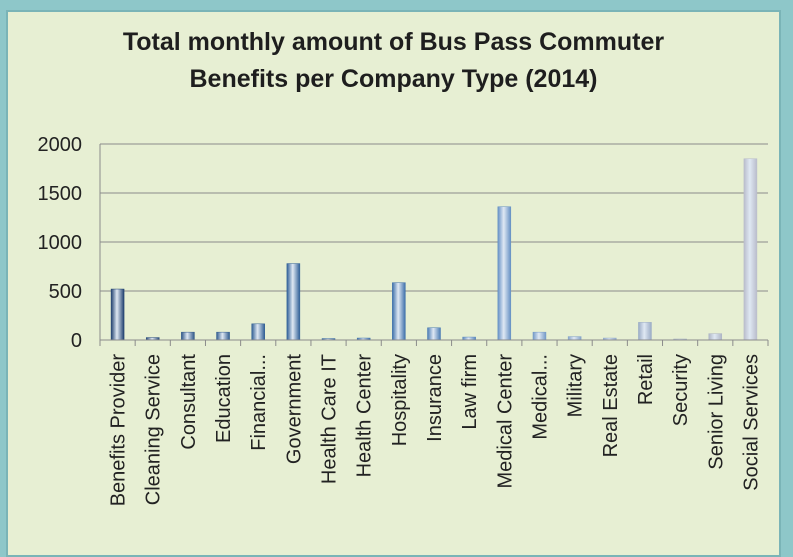 This screenshot has width=793, height=557. Describe the element at coordinates (611, 405) in the screenshot. I see `x-tick-label: Real Estate` at that location.